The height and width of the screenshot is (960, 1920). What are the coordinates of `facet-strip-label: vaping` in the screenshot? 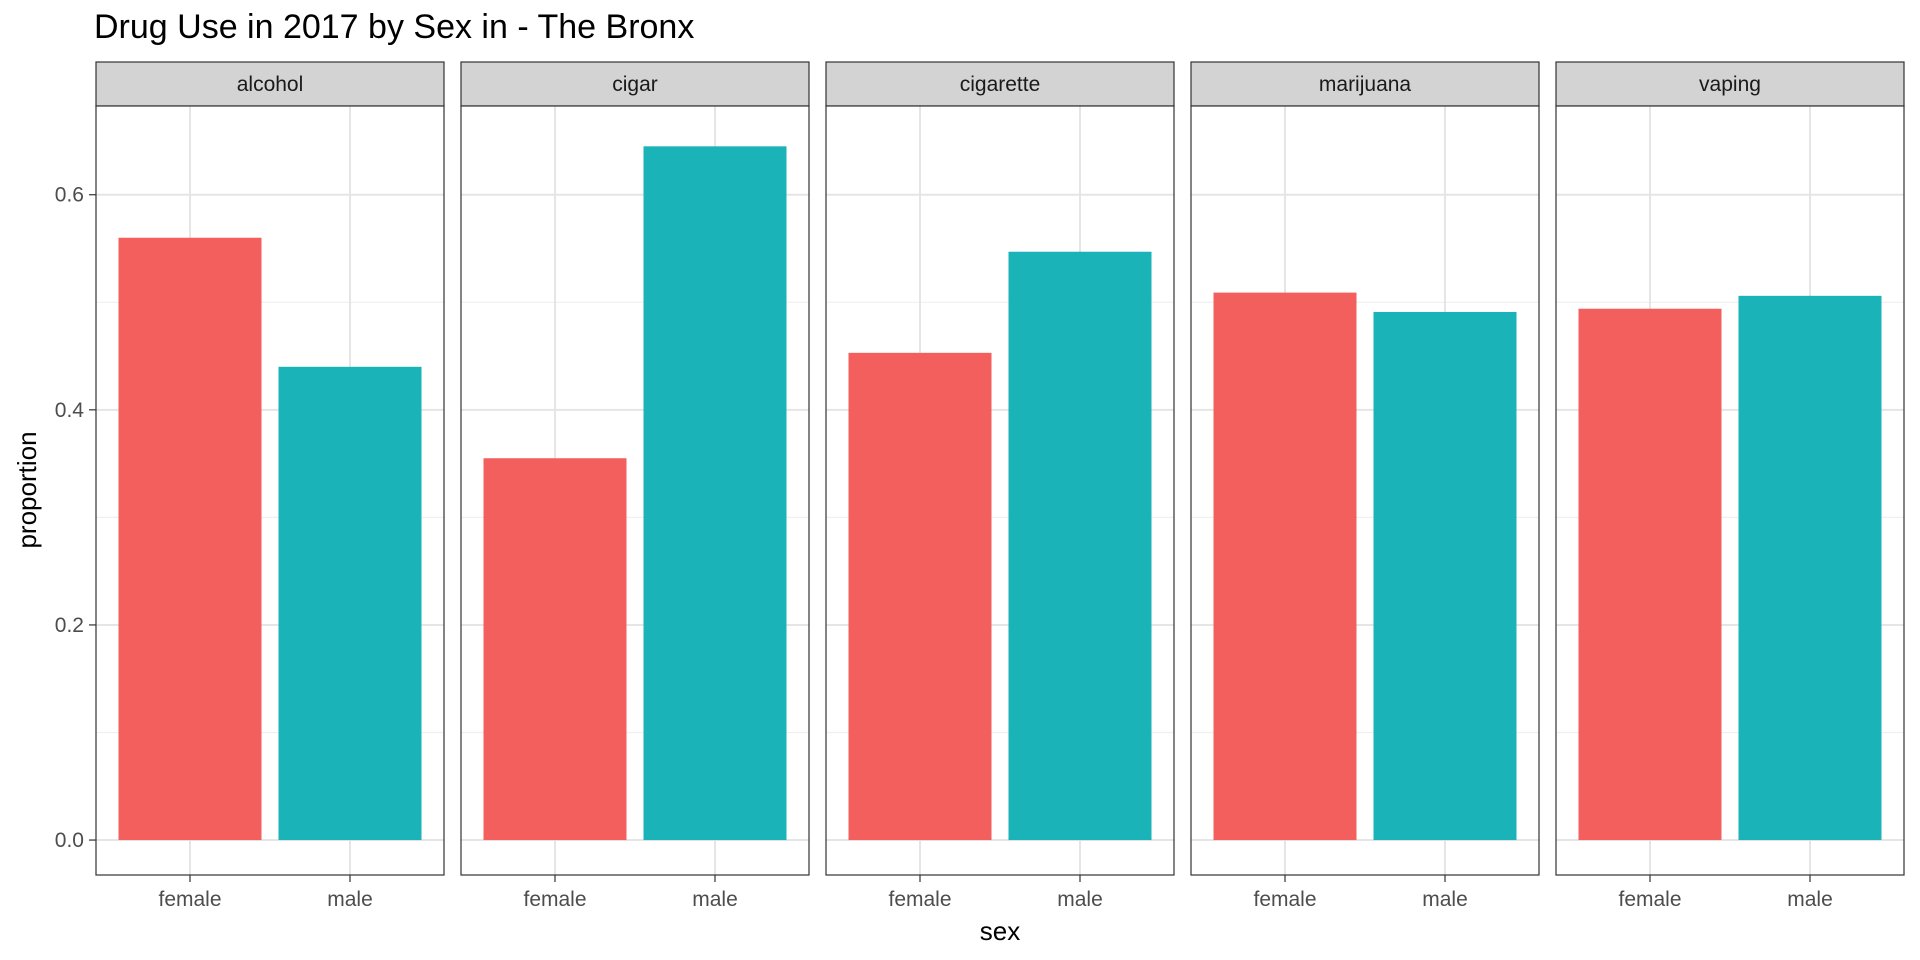 It's located at (1730, 84).